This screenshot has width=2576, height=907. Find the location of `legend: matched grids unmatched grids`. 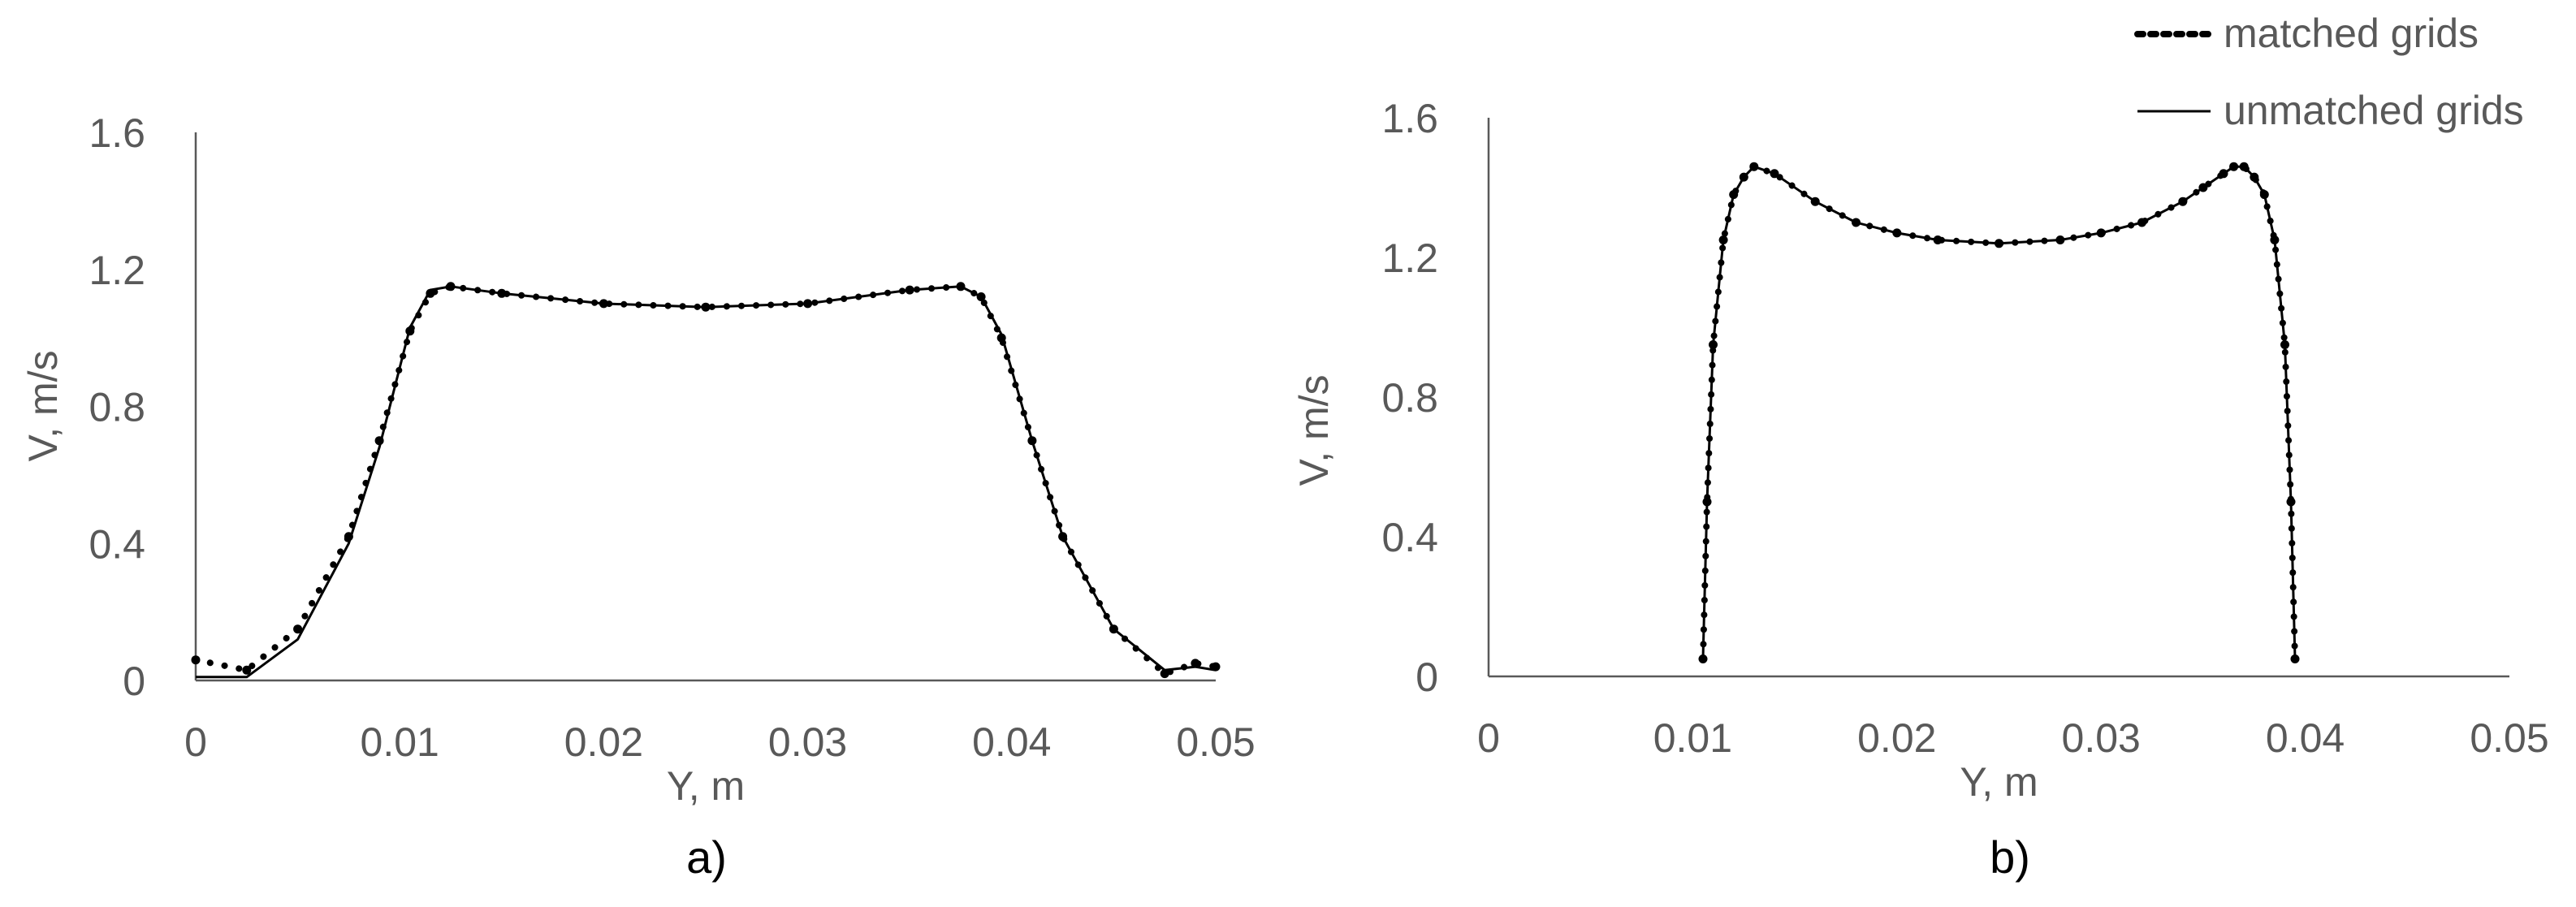

legend: matched grids unmatched grids is located at coordinates (2329, 72).